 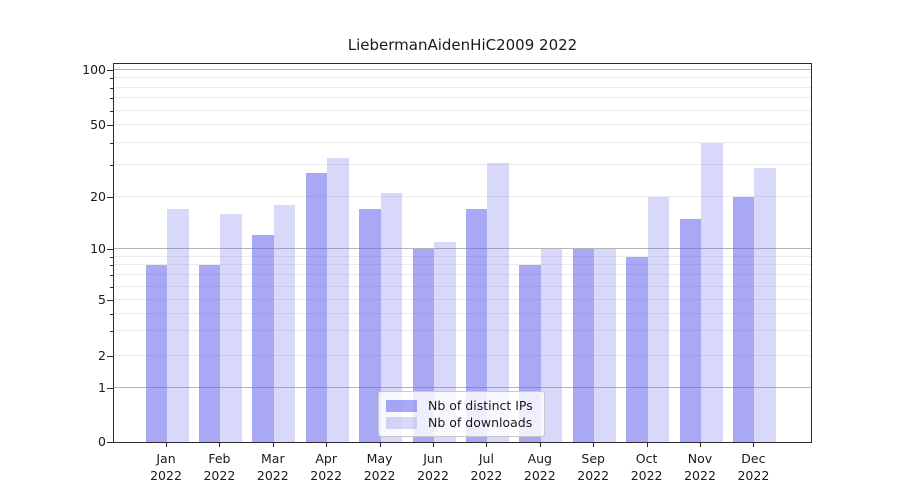 What do you see at coordinates (102, 299) in the screenshot?
I see `y-tick-label: 5` at bounding box center [102, 299].